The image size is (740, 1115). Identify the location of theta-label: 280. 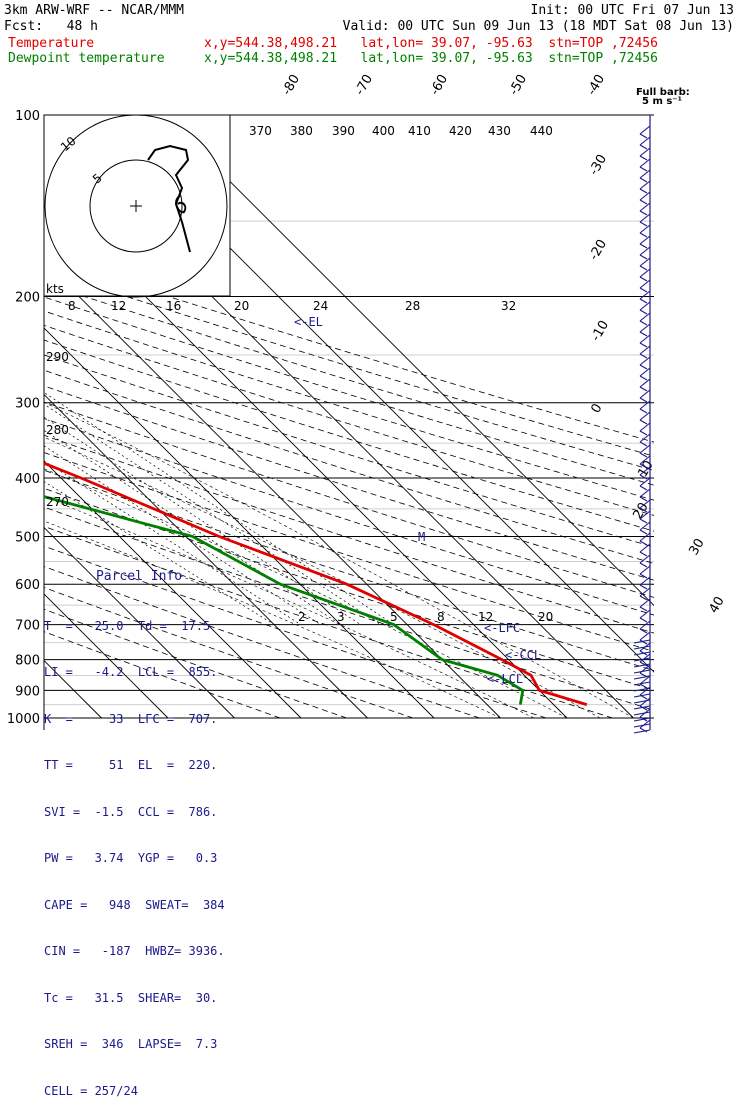
(57, 430).